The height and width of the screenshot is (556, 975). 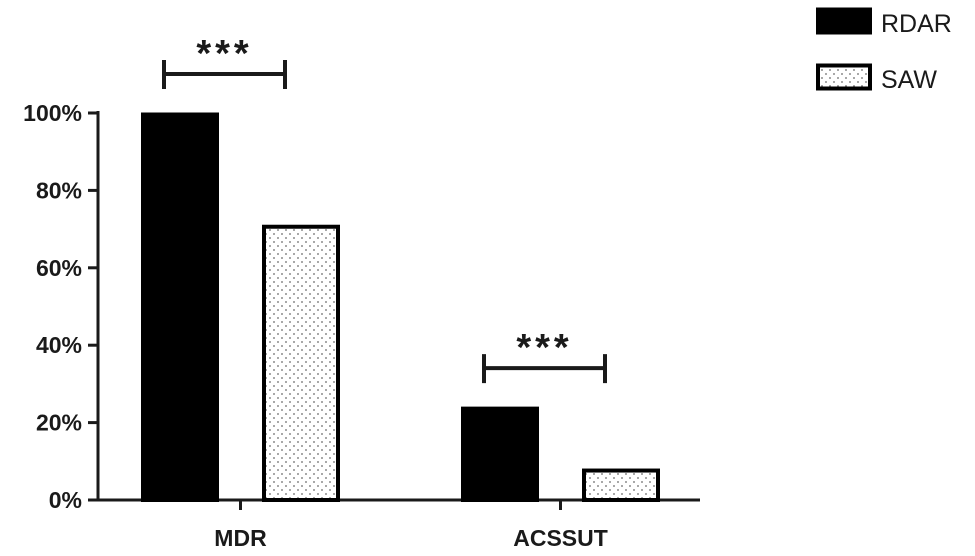 I want to click on y-tick-label: 100%, so click(x=52, y=113).